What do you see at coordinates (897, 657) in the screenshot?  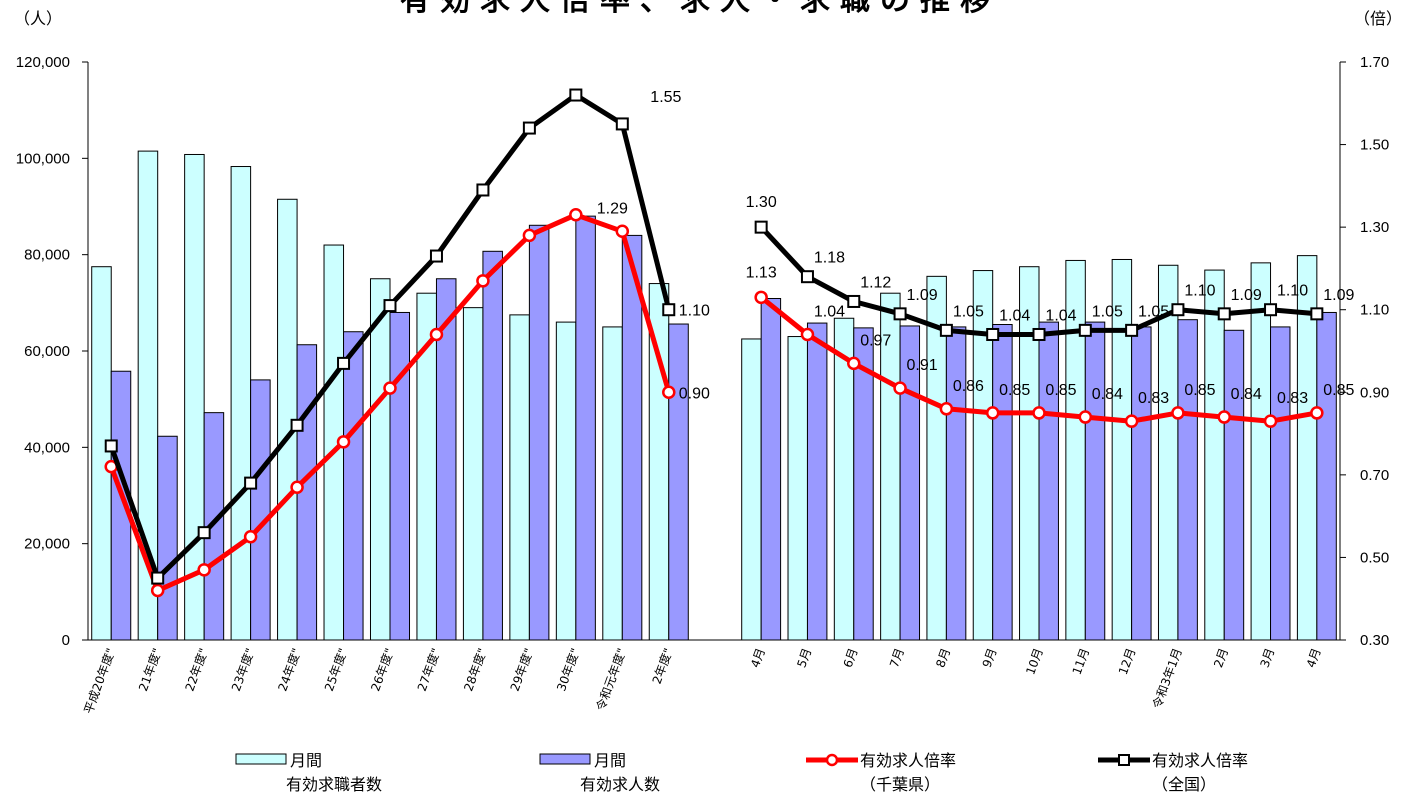 I see `category-label: 7月` at bounding box center [897, 657].